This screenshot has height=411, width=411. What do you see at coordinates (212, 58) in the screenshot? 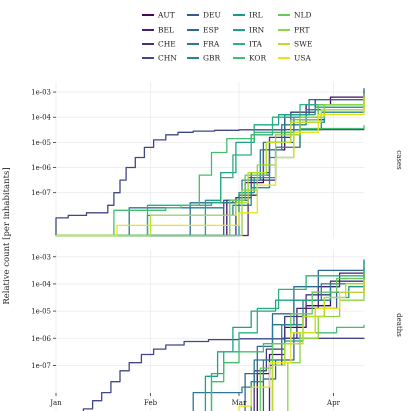
I see `legend-label-gbr: GBR` at bounding box center [212, 58].